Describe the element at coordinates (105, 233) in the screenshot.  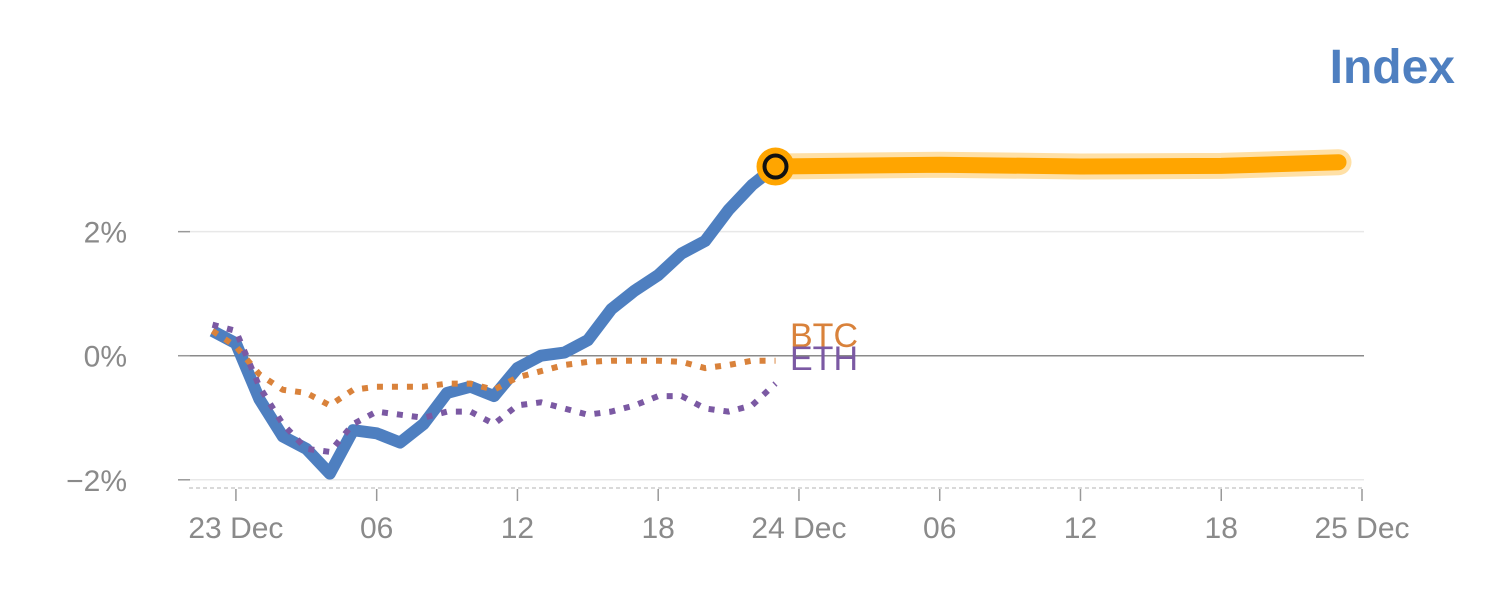
I see `y-tick-label: 2%` at that location.